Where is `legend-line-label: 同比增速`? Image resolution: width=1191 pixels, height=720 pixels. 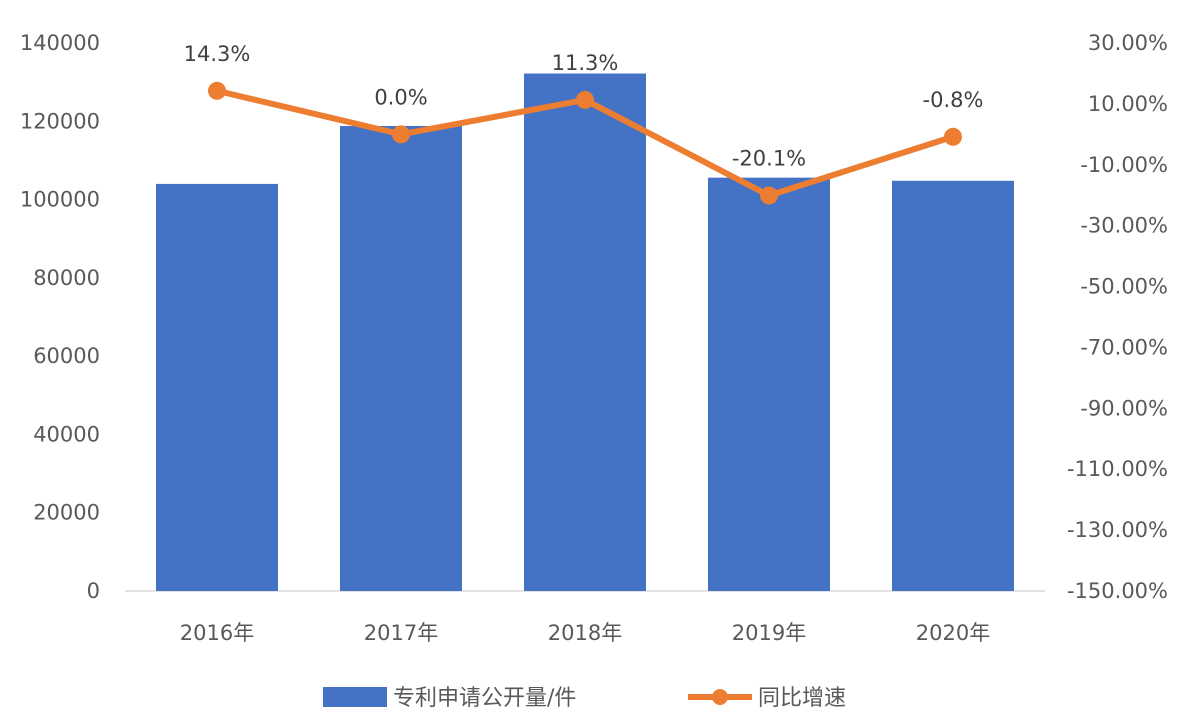
legend-line-label: 同比增速 is located at coordinates (802, 698).